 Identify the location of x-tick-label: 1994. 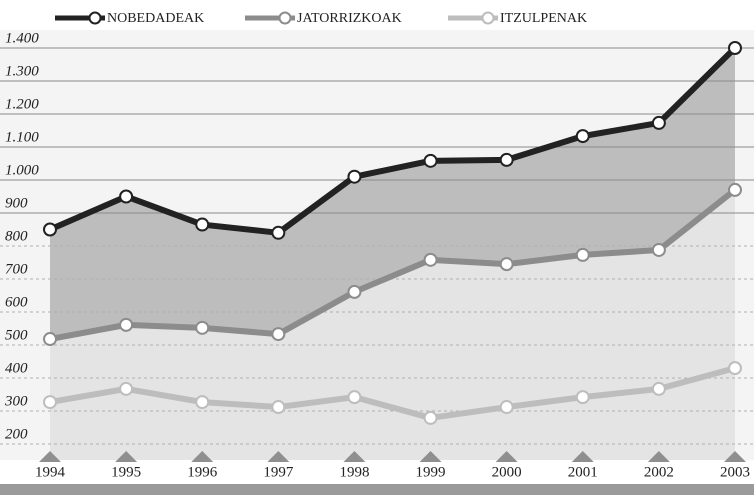
(50, 472).